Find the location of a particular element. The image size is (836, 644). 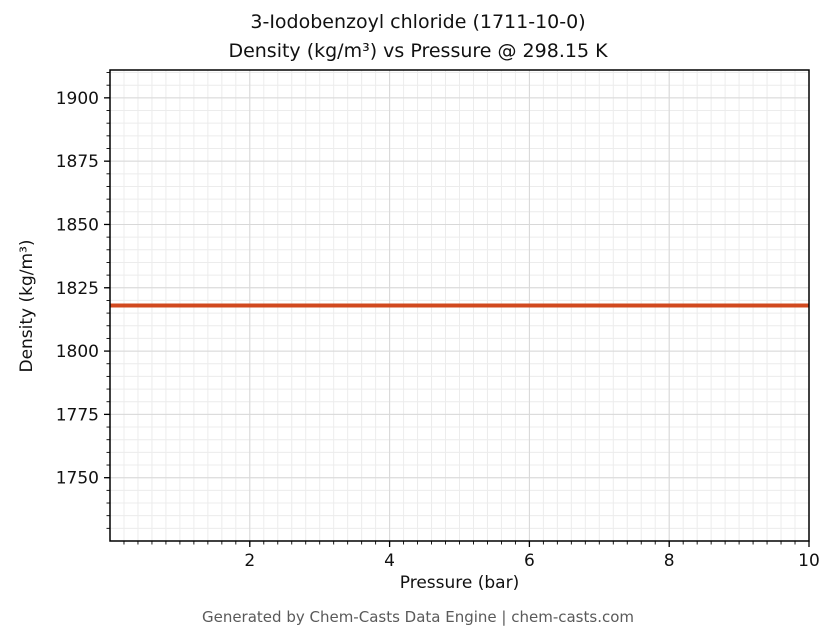

y-tick-label: 1900 is located at coordinates (77, 99).